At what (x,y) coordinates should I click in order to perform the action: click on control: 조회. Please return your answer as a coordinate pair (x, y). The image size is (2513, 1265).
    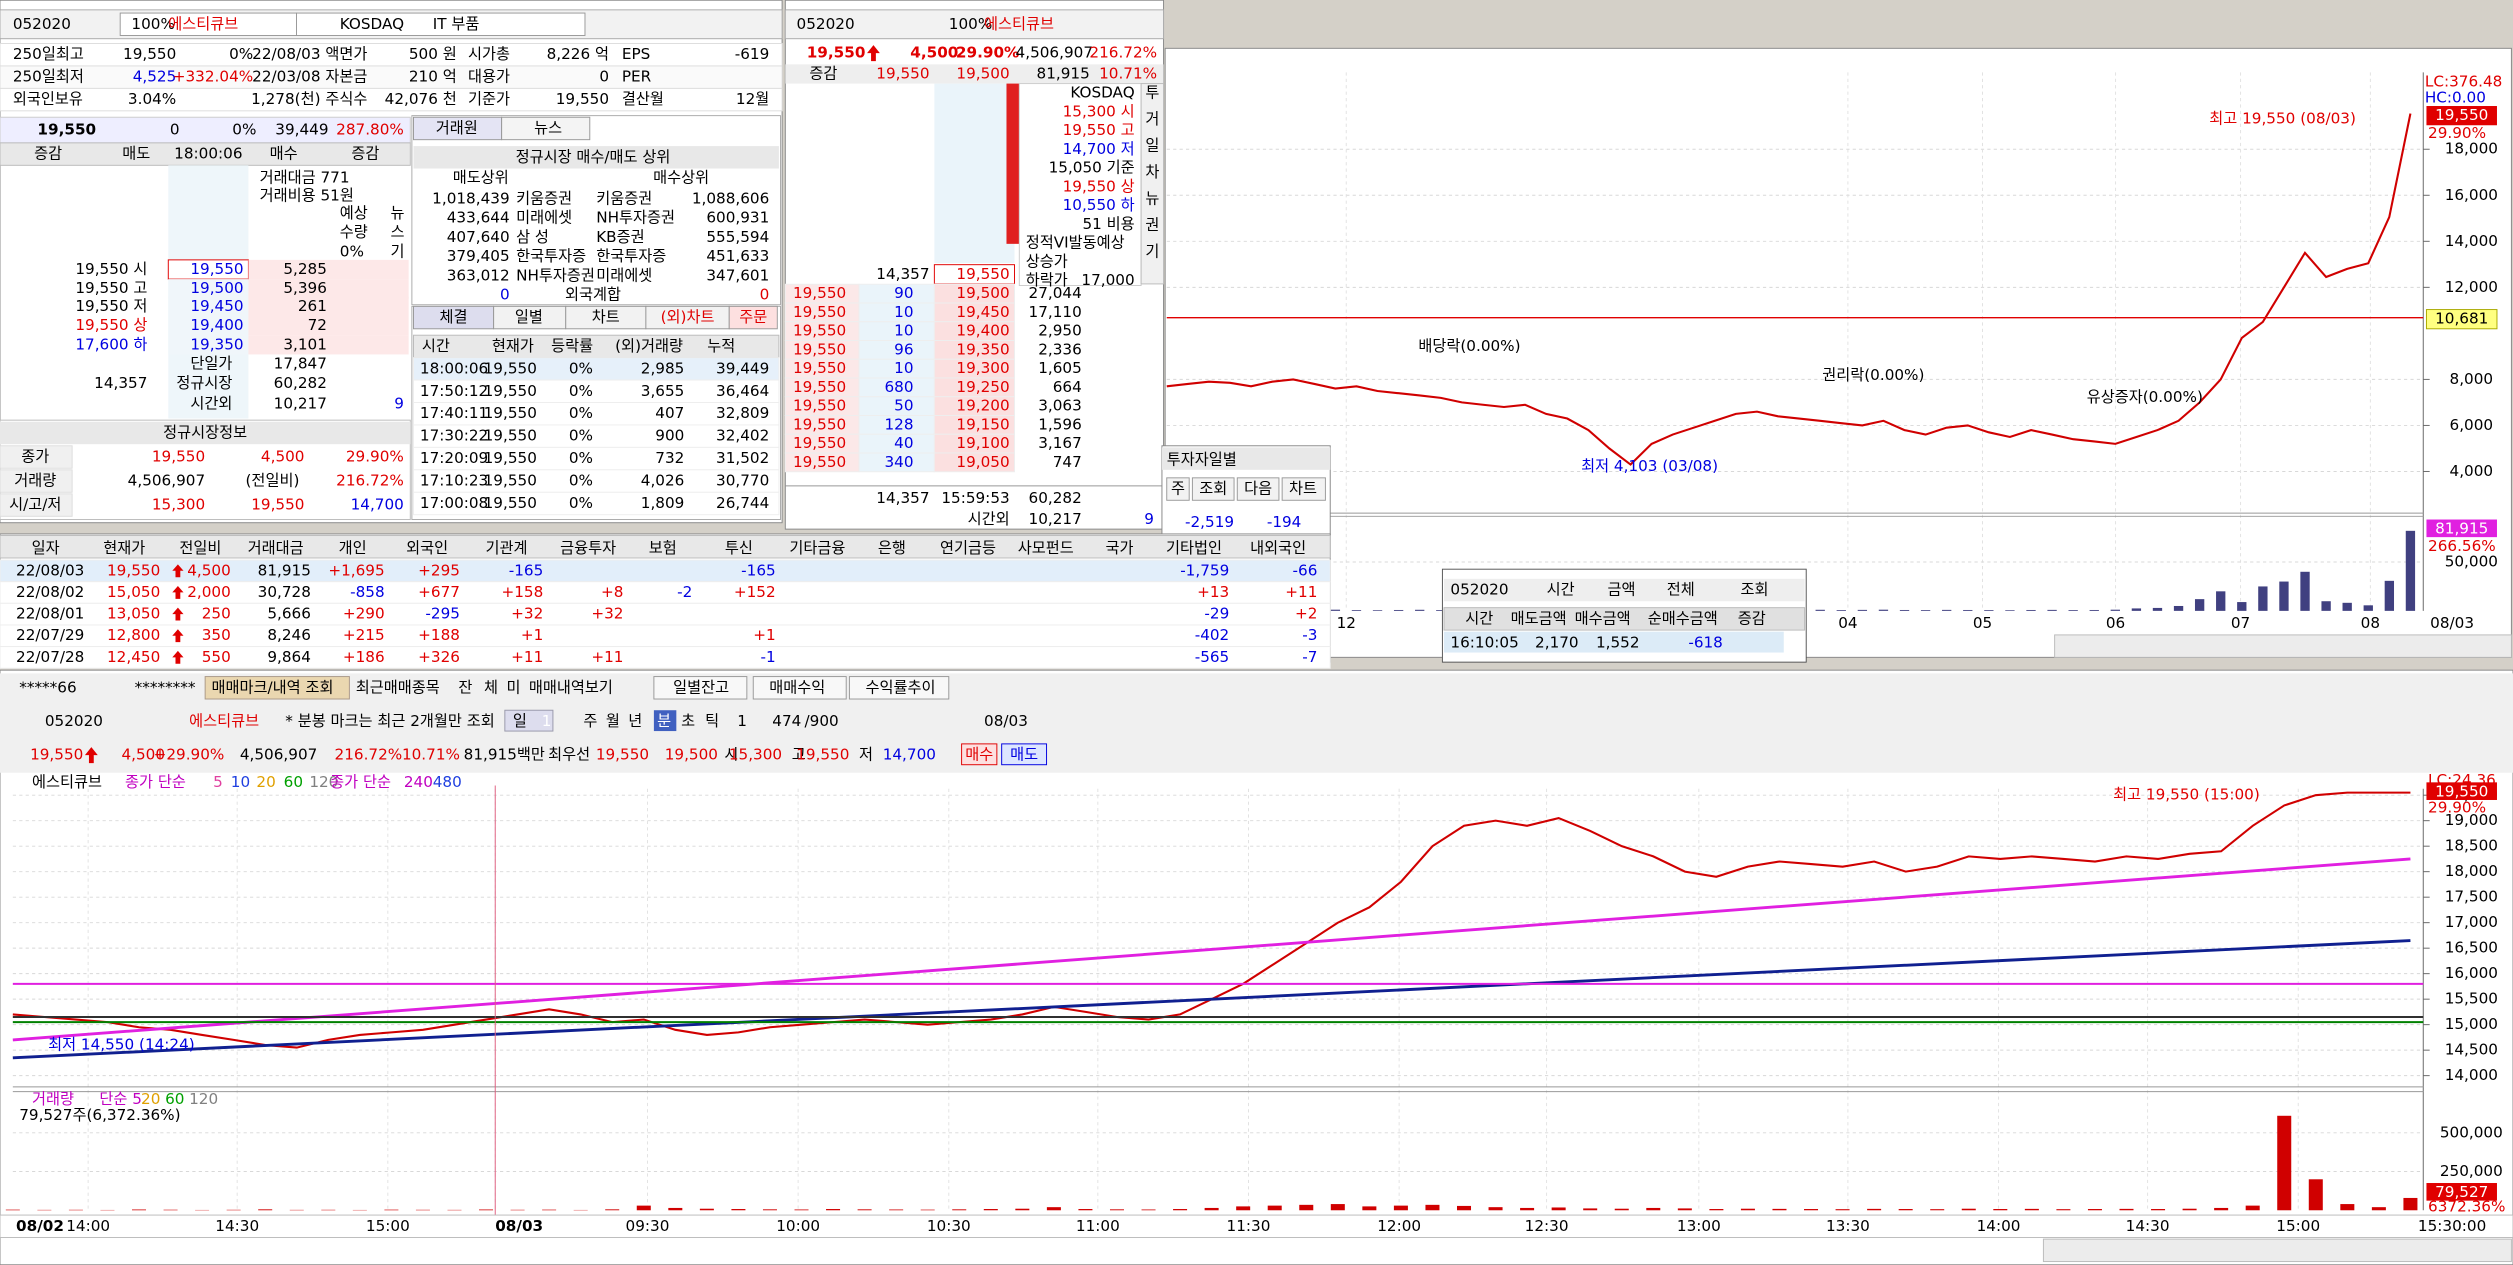
    Looking at the image, I should click on (1755, 590).